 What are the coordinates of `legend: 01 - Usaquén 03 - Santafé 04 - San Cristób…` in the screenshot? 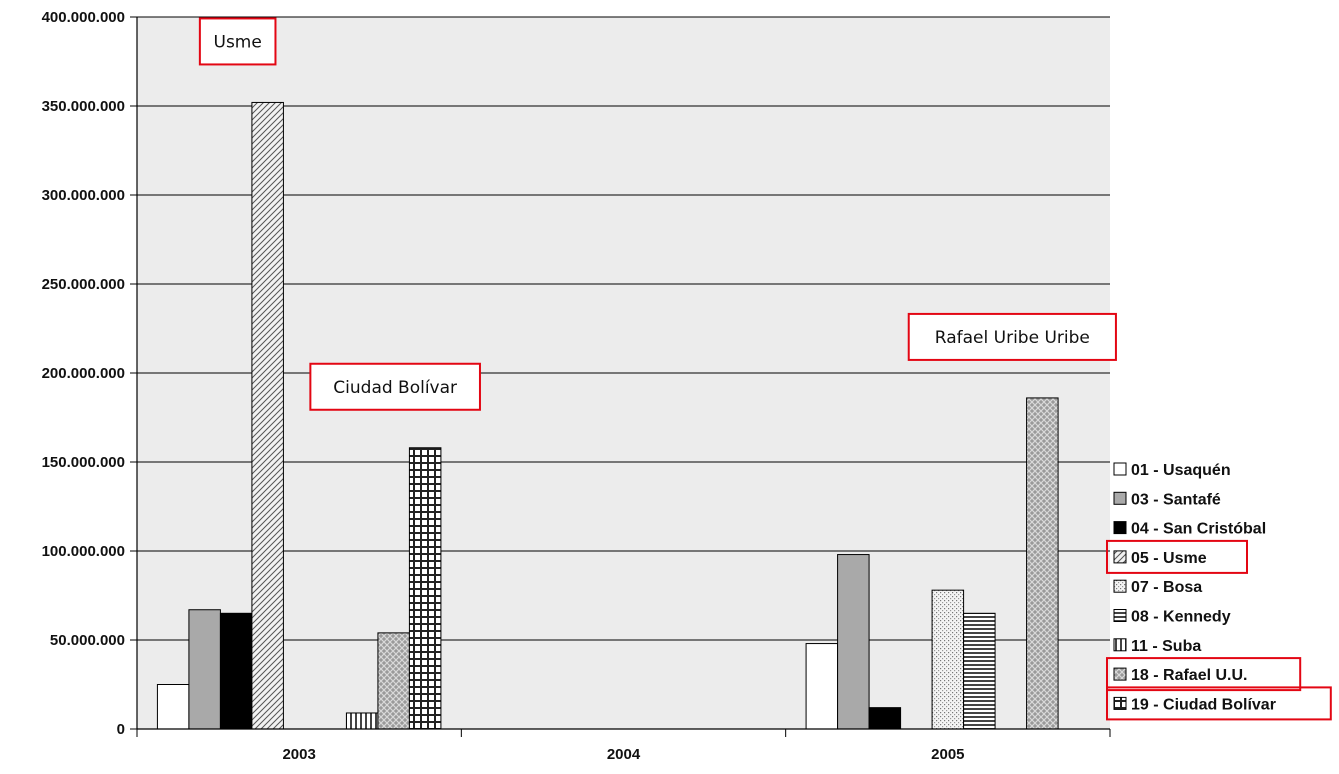 It's located at (1219, 591).